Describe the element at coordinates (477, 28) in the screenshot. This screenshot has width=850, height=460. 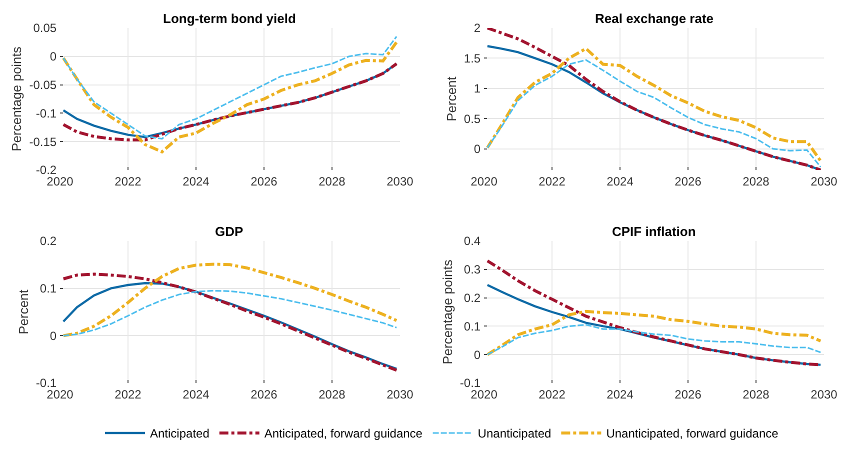
I see `y-tick-label: 2` at that location.